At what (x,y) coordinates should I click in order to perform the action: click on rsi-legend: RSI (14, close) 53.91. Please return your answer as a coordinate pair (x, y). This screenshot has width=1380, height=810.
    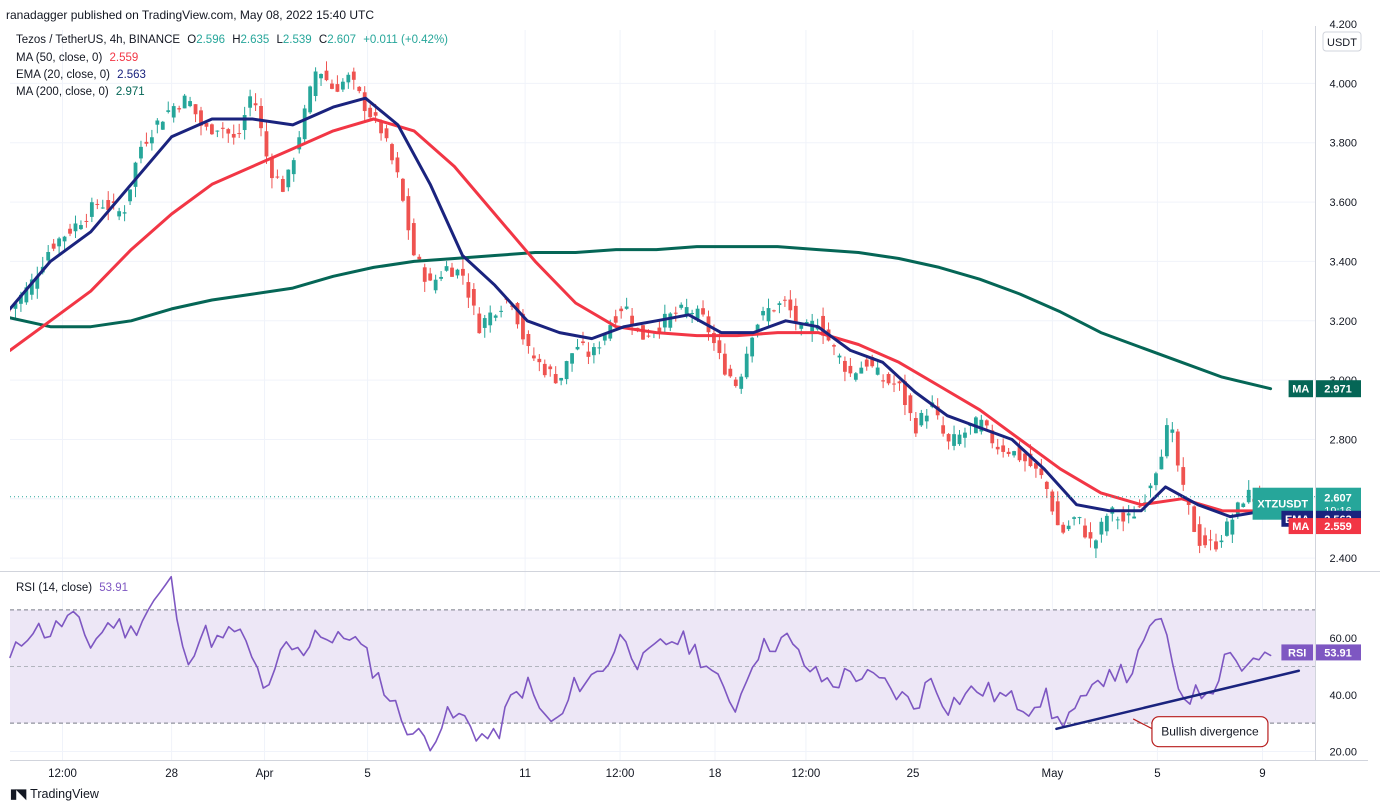
    Looking at the image, I should click on (72, 588).